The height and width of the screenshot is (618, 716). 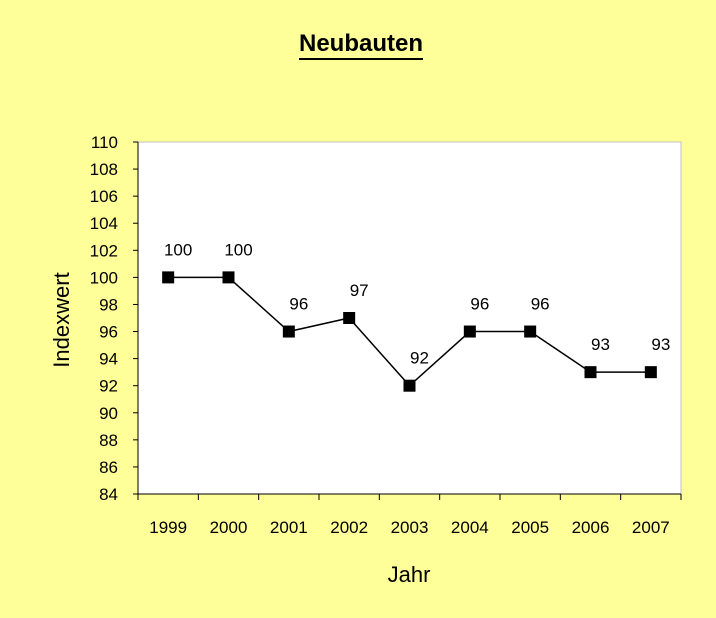 I want to click on y-tick-label: 98, so click(x=108, y=304).